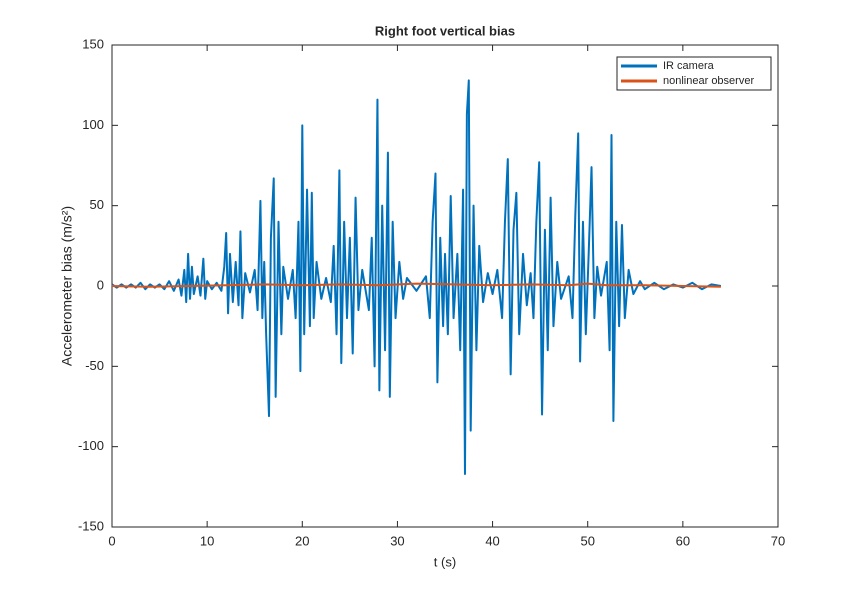  I want to click on chart-title: Right foot vertical bias, so click(445, 30).